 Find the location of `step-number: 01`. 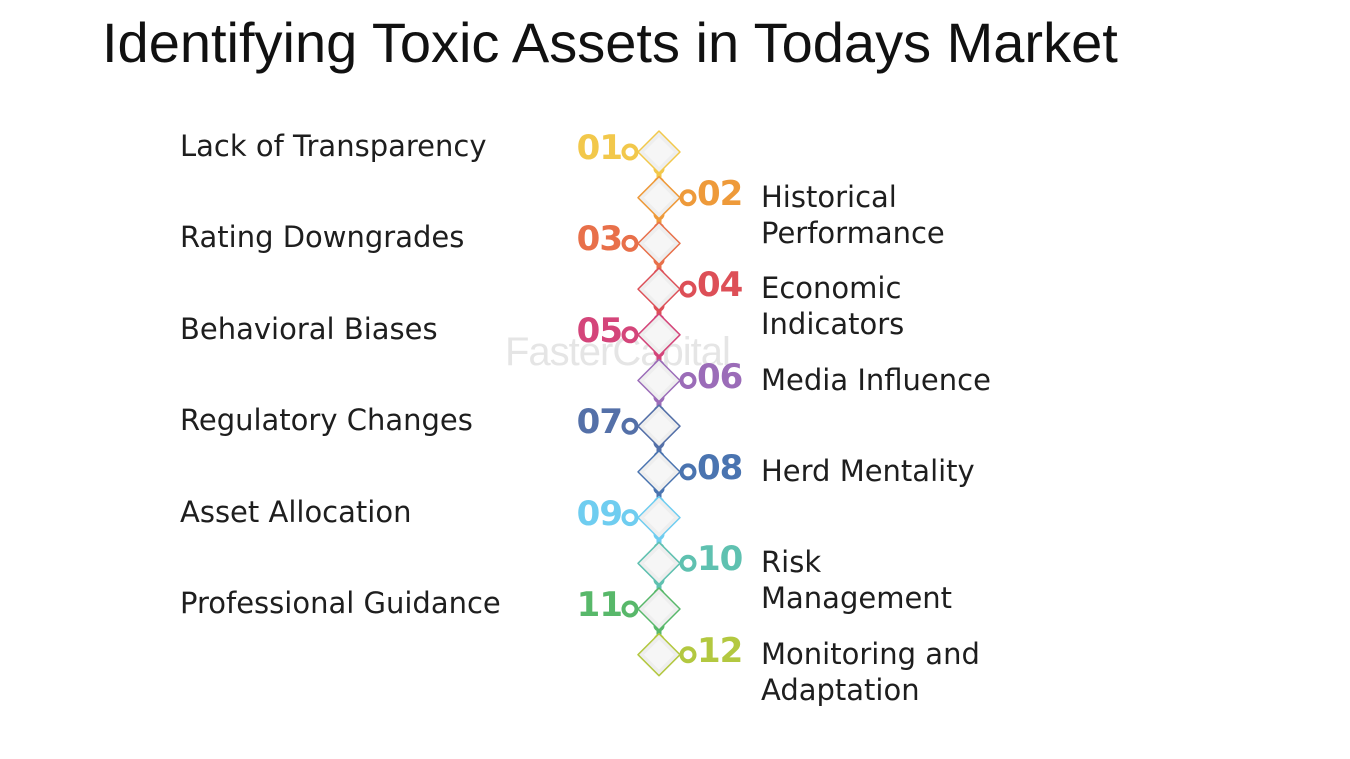

step-number: 01 is located at coordinates (599, 148).